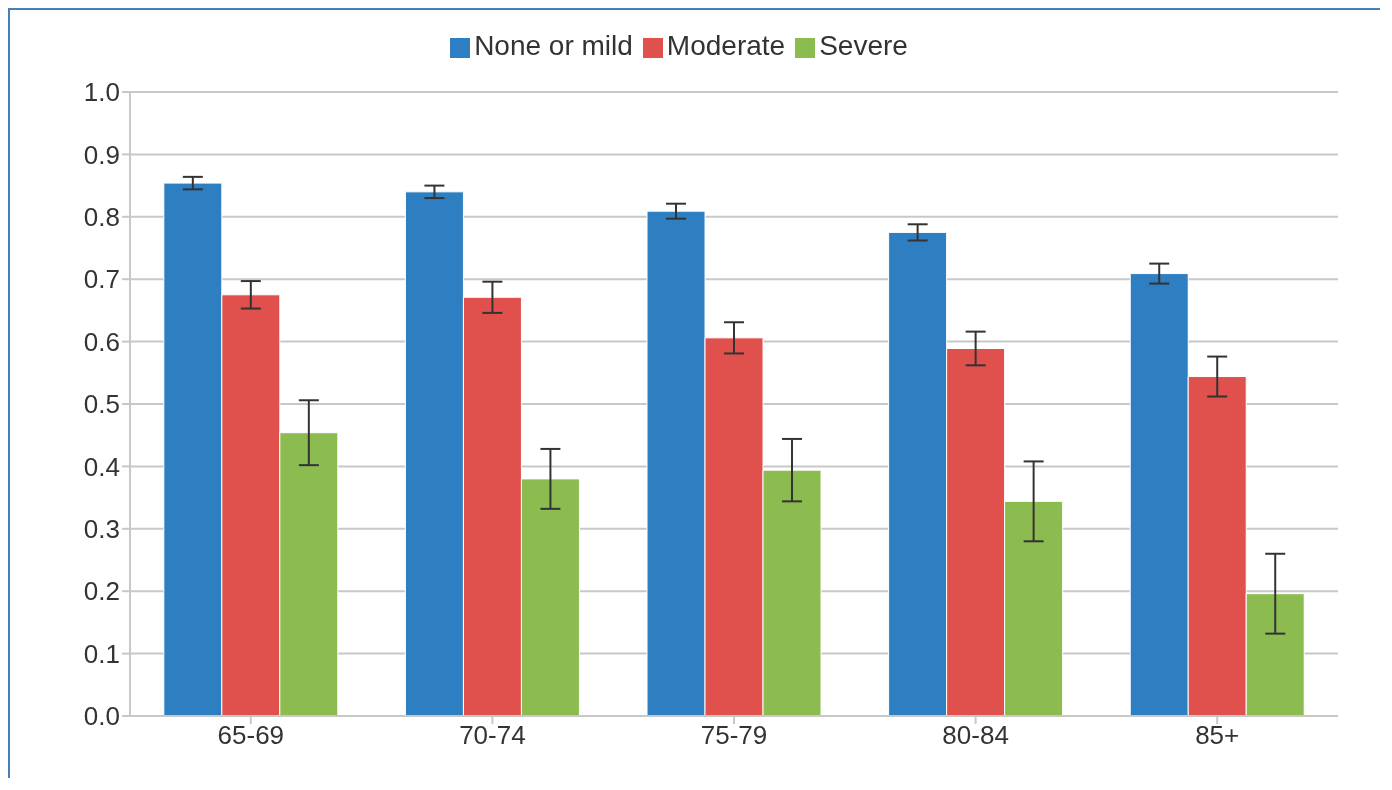 The width and height of the screenshot is (1392, 790). Describe the element at coordinates (101, 716) in the screenshot. I see `y-tick-label: 0.0` at that location.